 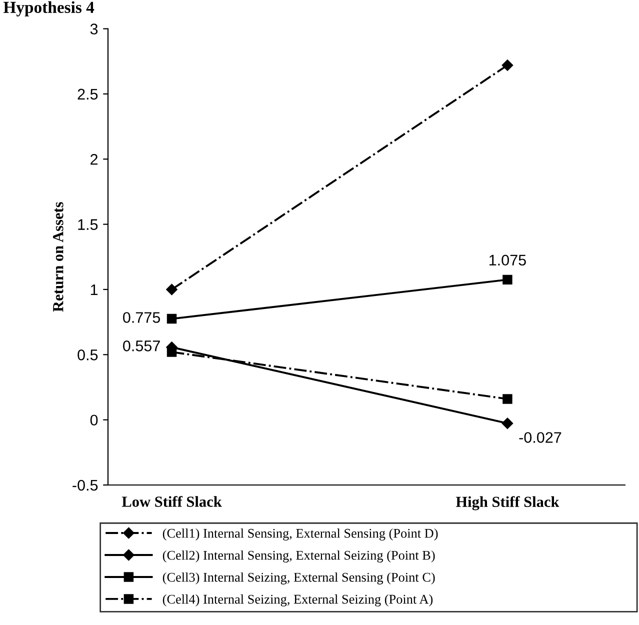 What do you see at coordinates (88, 94) in the screenshot?
I see `y-tick-label: 2.5` at bounding box center [88, 94].